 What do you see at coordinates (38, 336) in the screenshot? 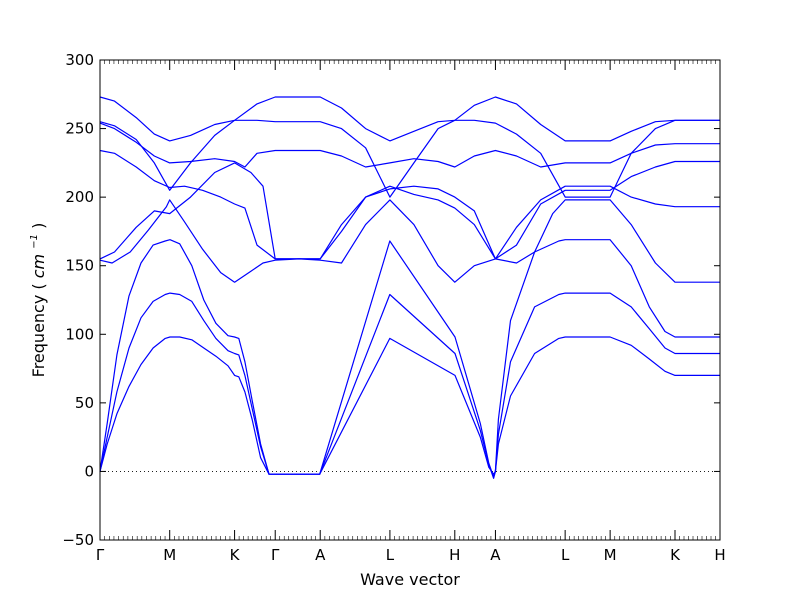
I see `y-axis-label-text: Frequency` at bounding box center [38, 336].